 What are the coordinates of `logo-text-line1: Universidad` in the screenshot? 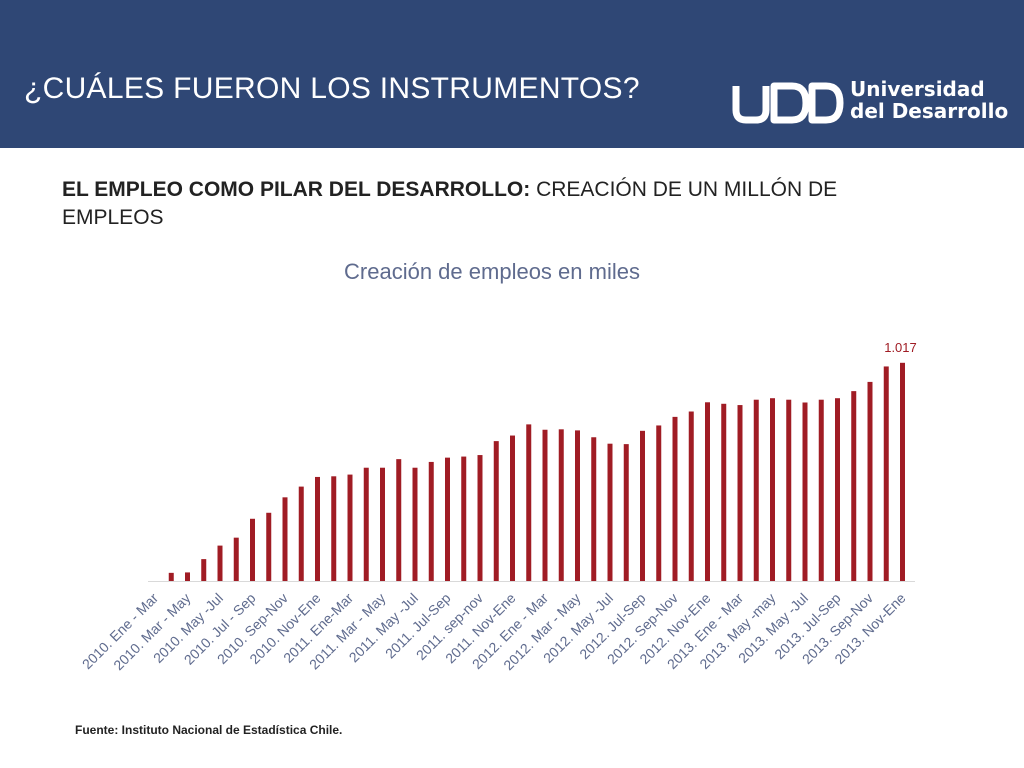 It's located at (917, 89).